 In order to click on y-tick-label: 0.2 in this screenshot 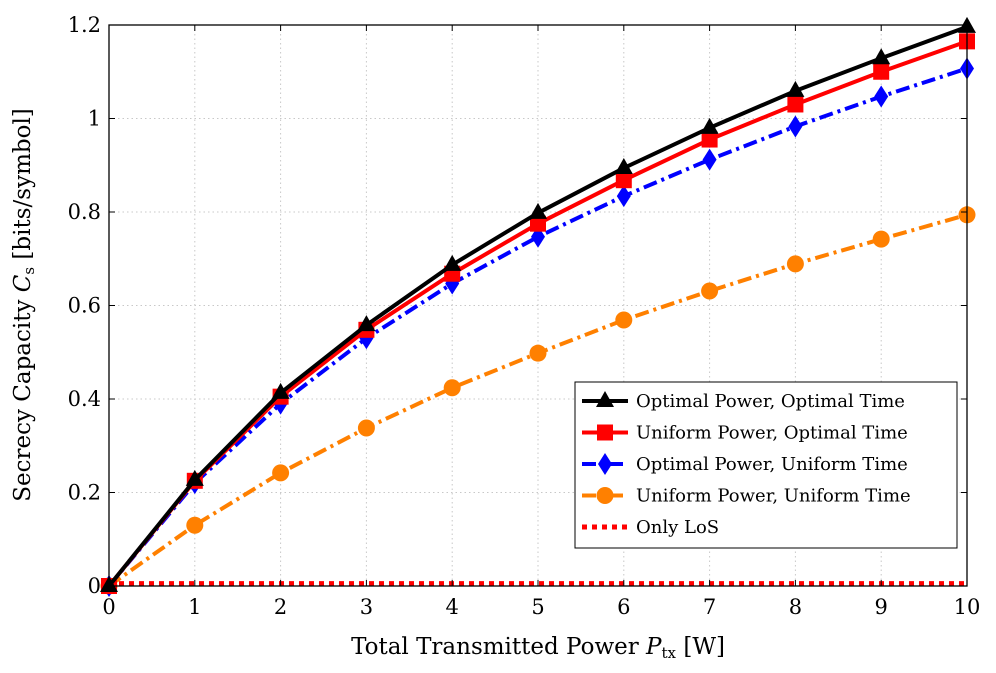, I will do `click(84, 493)`.